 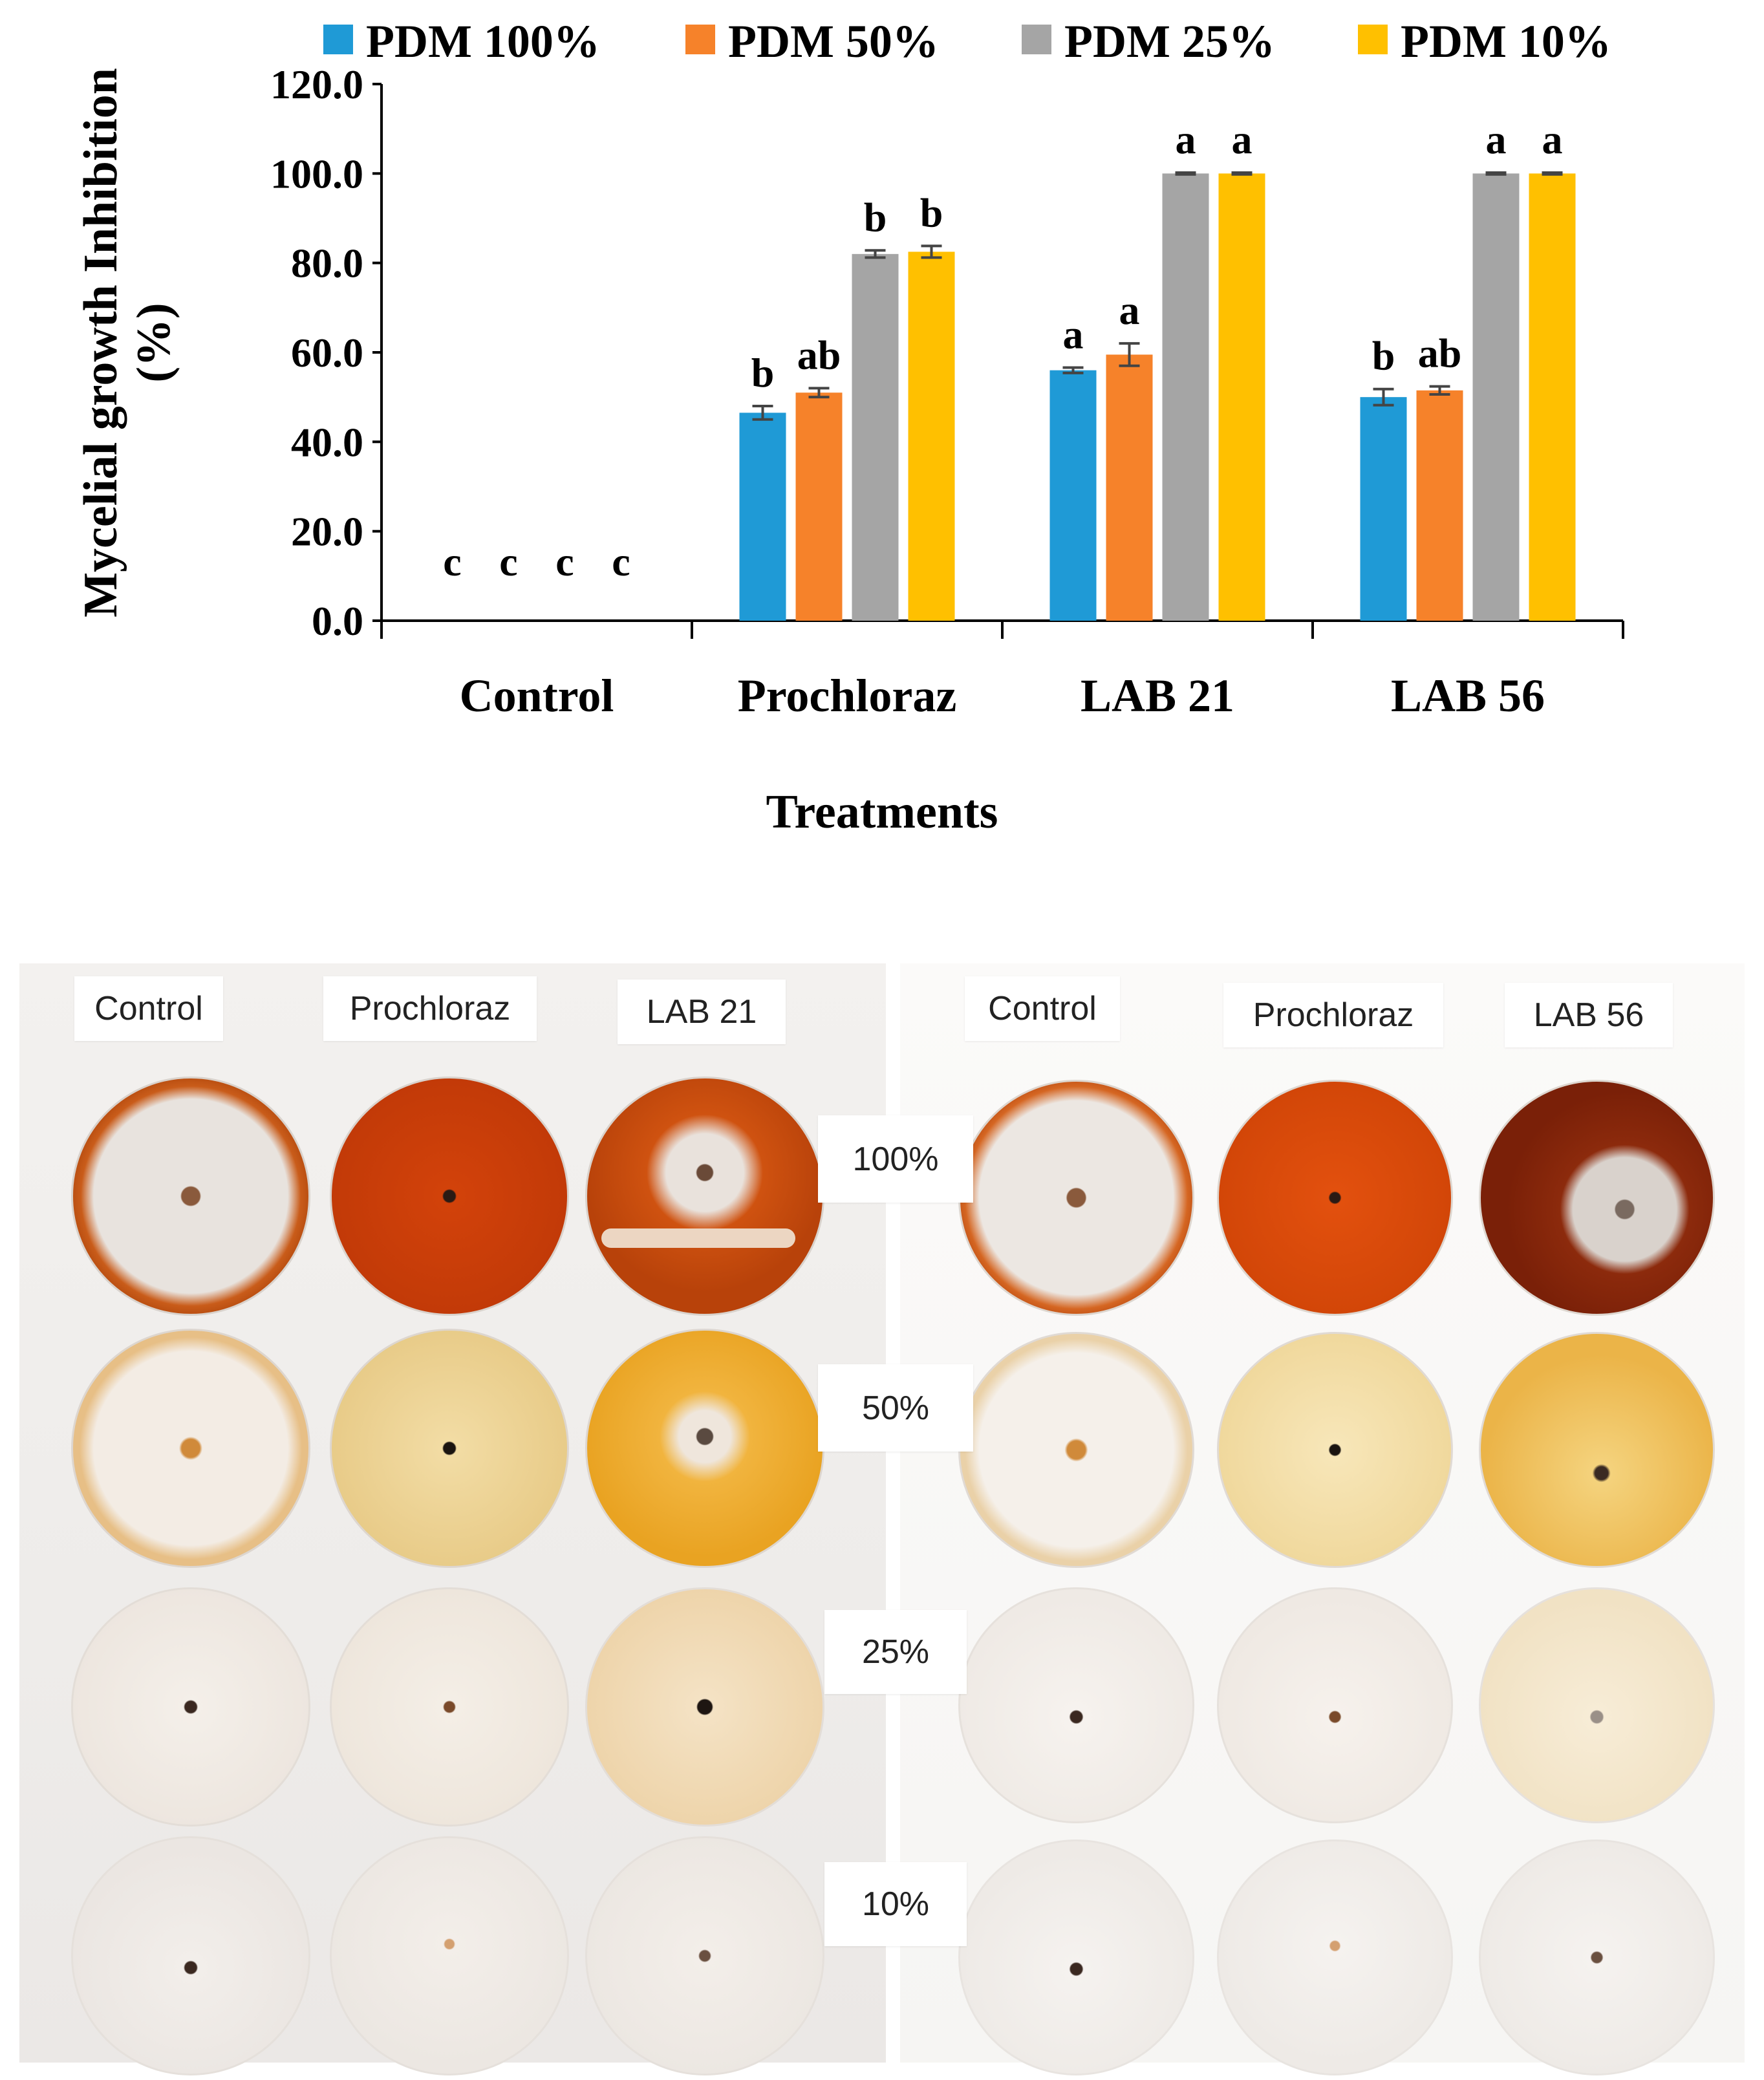 I want to click on dish-prochloraz-50-r, so click(x=1335, y=1450).